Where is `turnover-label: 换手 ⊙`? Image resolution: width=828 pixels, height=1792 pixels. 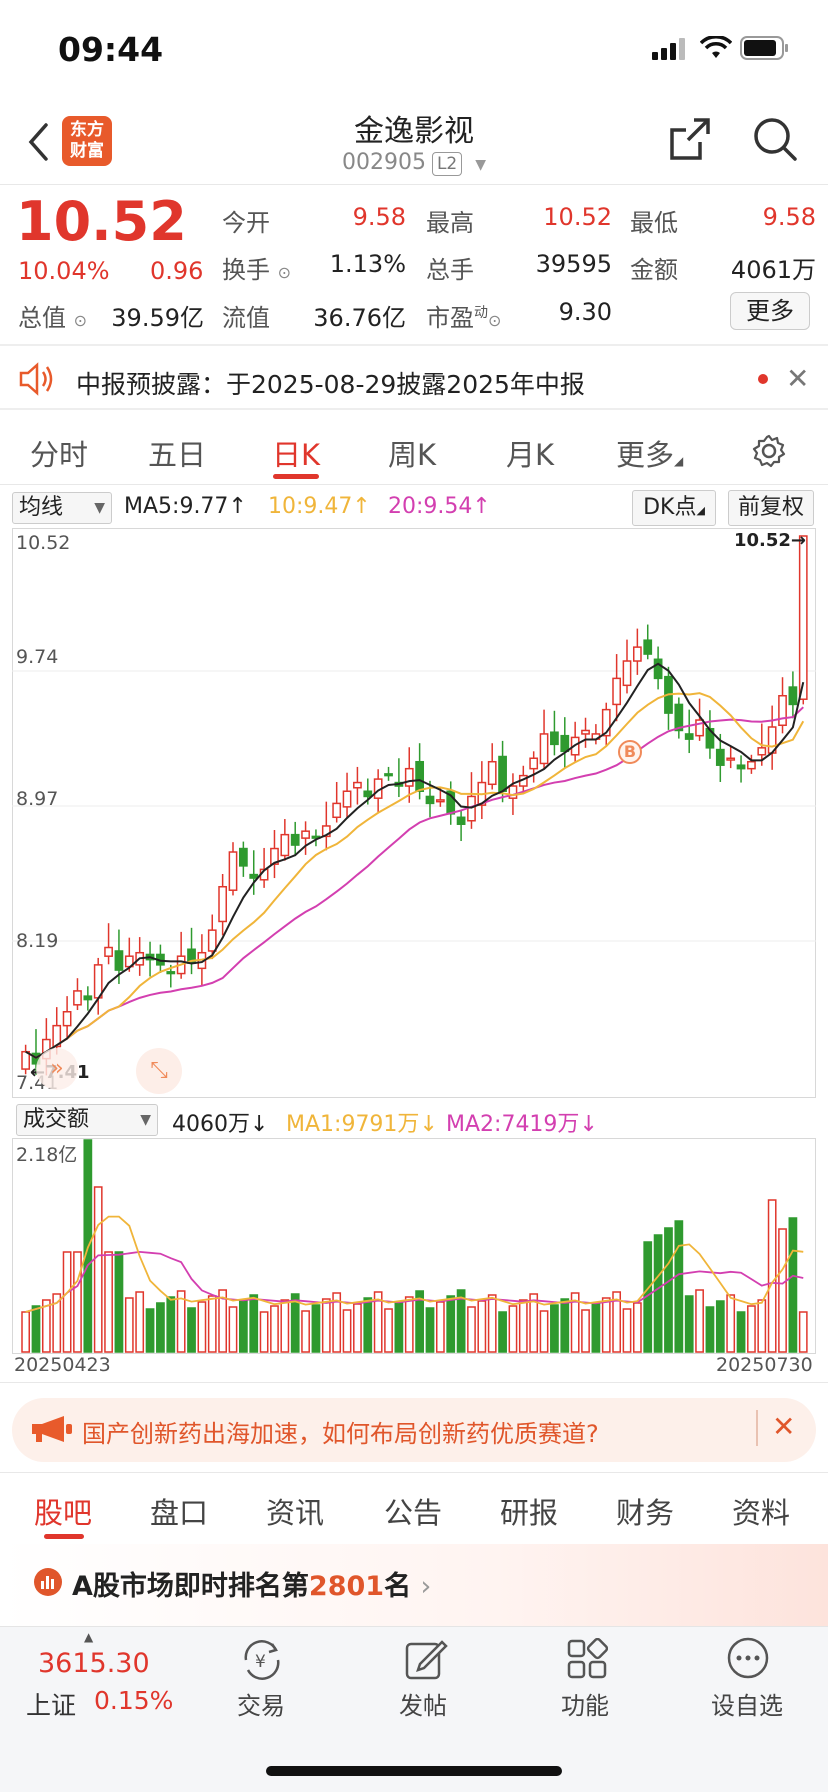 turnover-label: 换手 ⊙ is located at coordinates (257, 270).